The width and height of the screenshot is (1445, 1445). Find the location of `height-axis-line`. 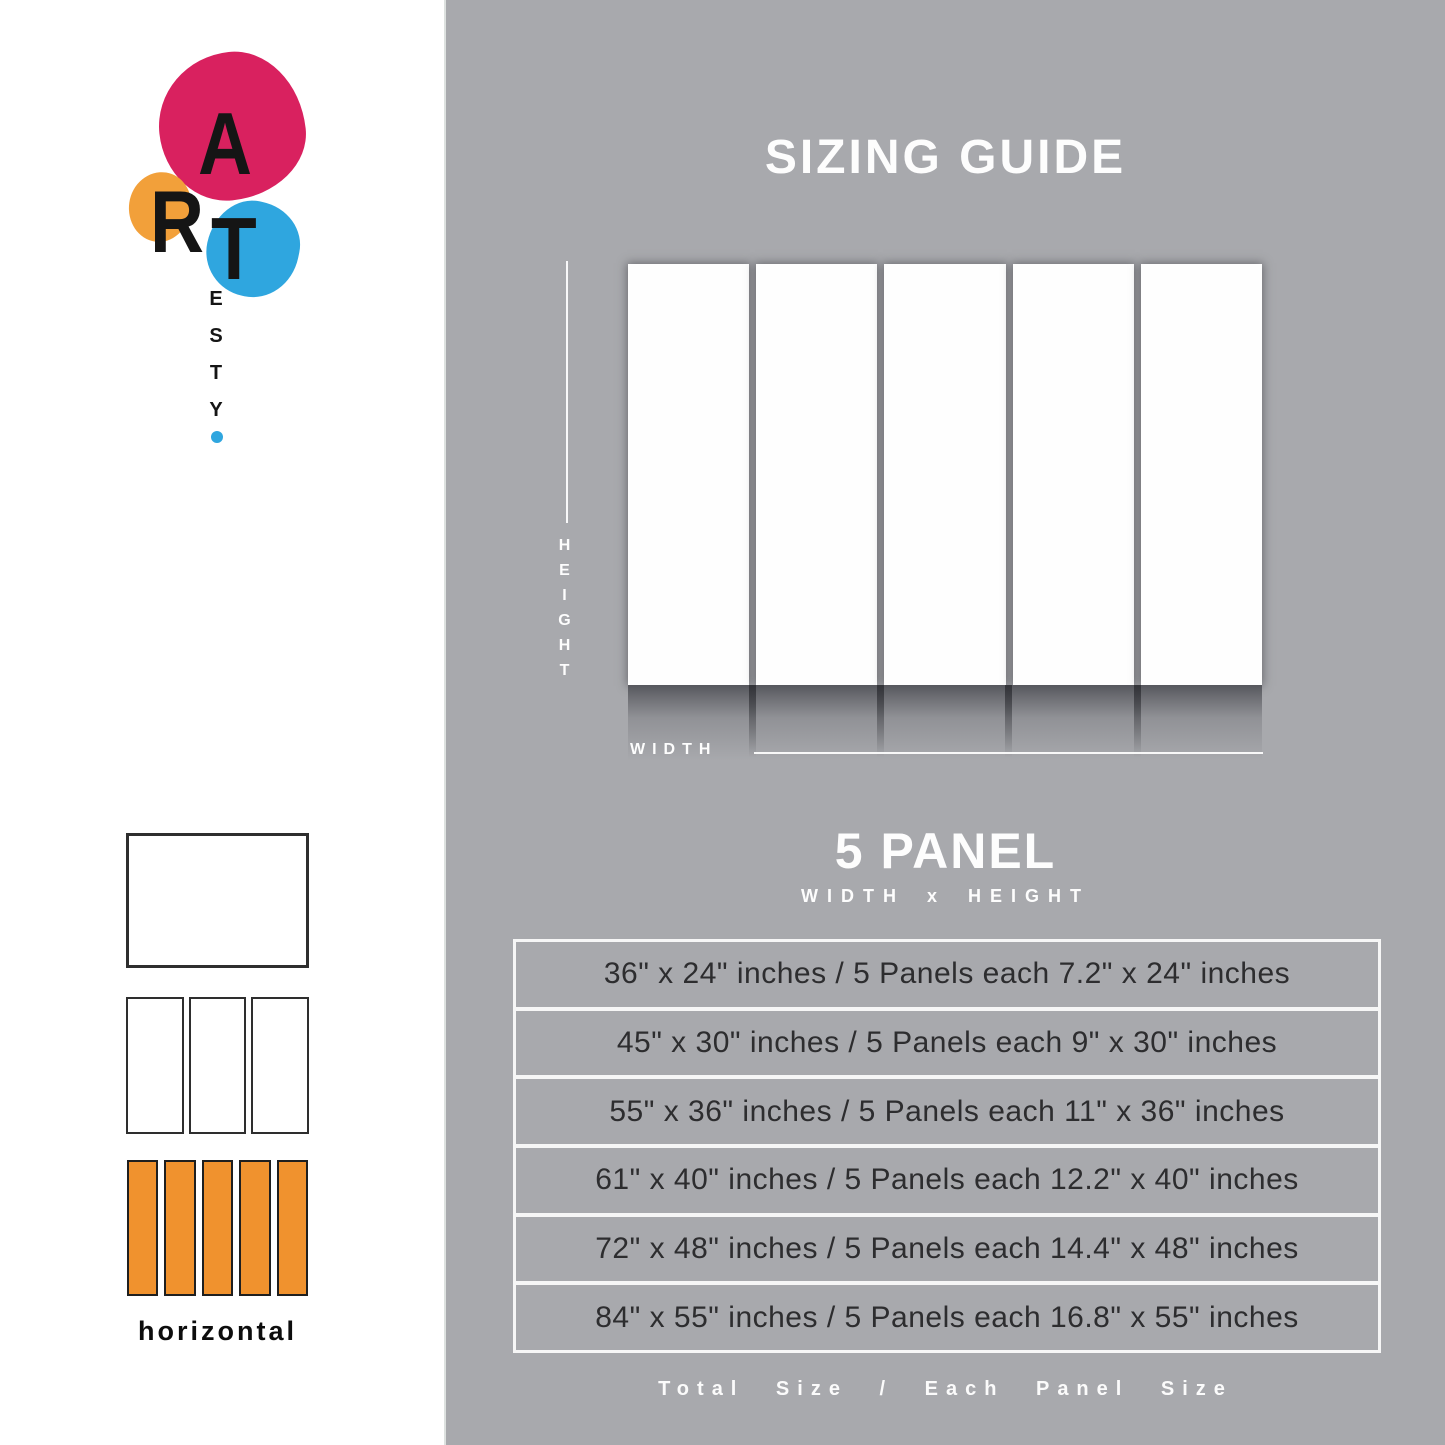

height-axis-line is located at coordinates (567, 392).